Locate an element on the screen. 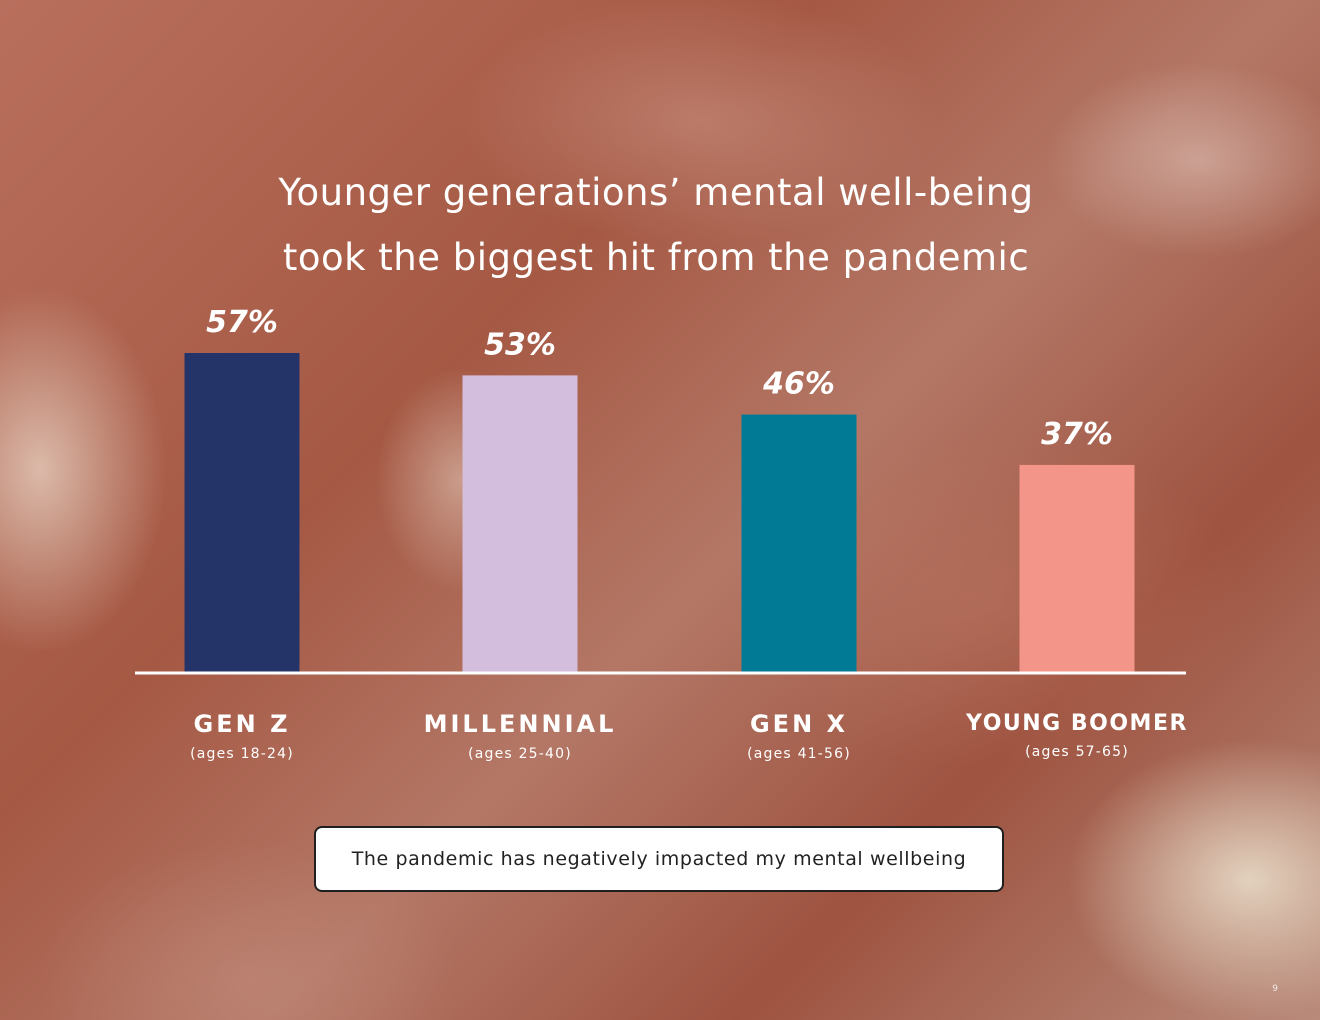  bar-value-label: 57% is located at coordinates (242, 322).